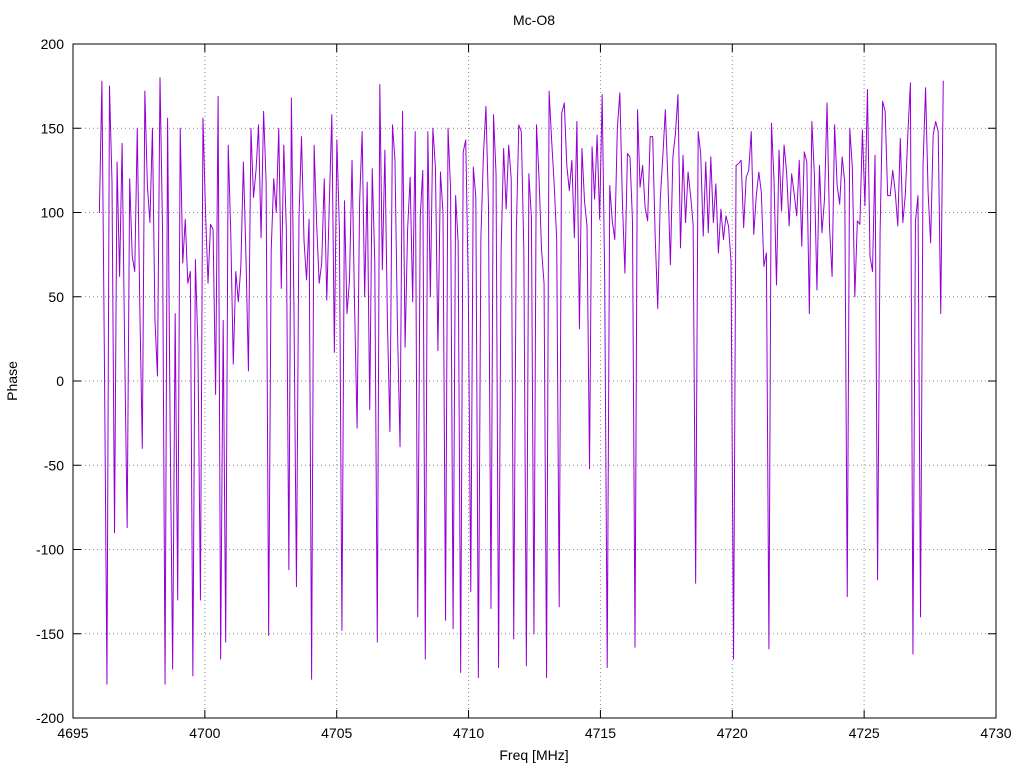 Image resolution: width=1024 pixels, height=773 pixels. I want to click on x-tick-label: 4715, so click(600, 733).